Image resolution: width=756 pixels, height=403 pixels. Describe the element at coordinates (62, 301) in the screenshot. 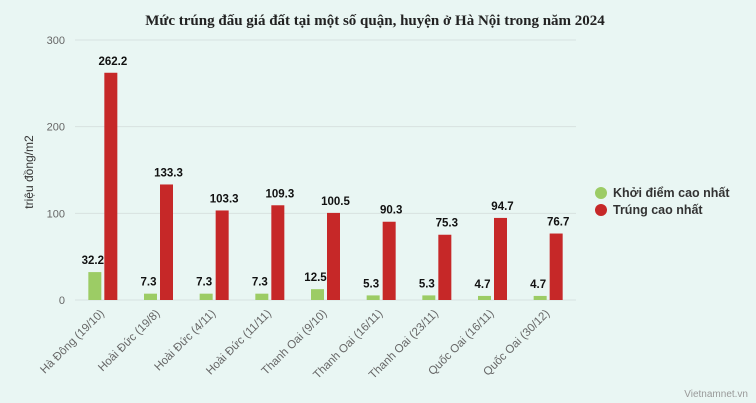

I see `y-tick-label: 0` at that location.